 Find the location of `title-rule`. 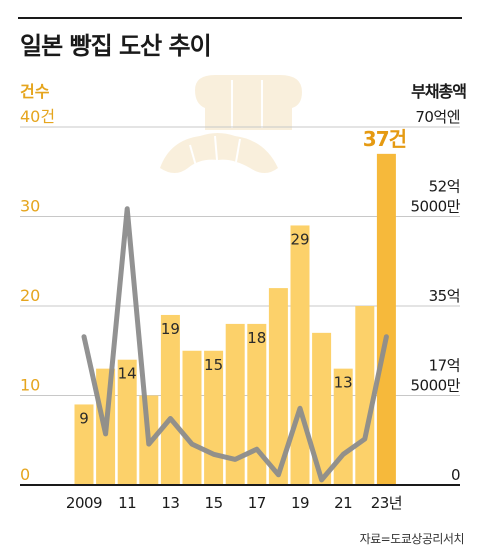

title-rule is located at coordinates (240, 18).